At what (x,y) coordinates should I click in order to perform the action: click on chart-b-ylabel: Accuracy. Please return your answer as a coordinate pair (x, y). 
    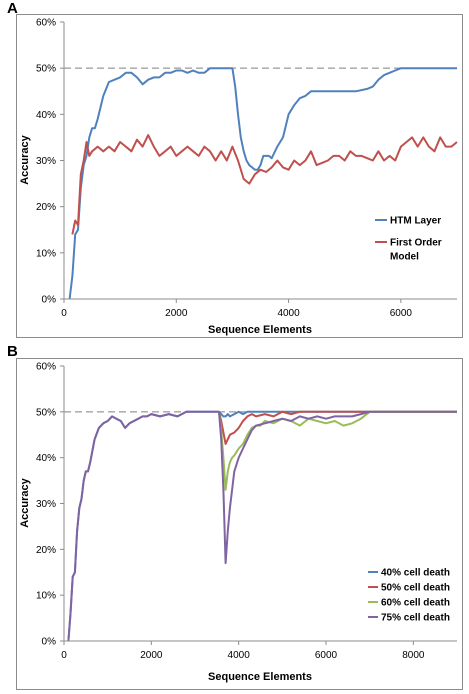
    Looking at the image, I should click on (25, 502).